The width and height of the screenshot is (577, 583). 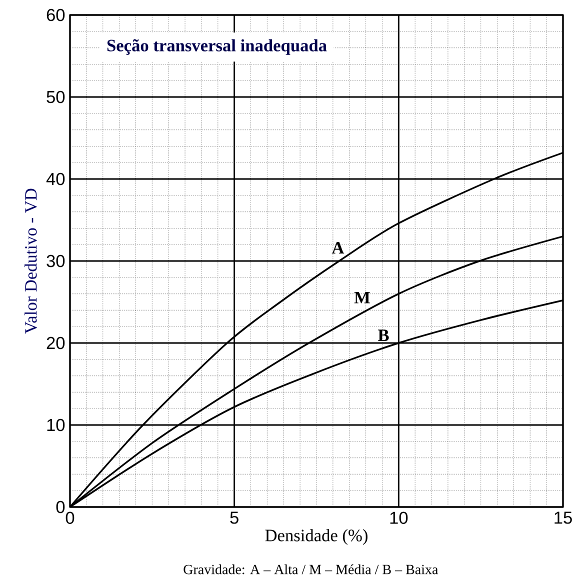 I want to click on x-tick-label: 15, so click(x=563, y=518).